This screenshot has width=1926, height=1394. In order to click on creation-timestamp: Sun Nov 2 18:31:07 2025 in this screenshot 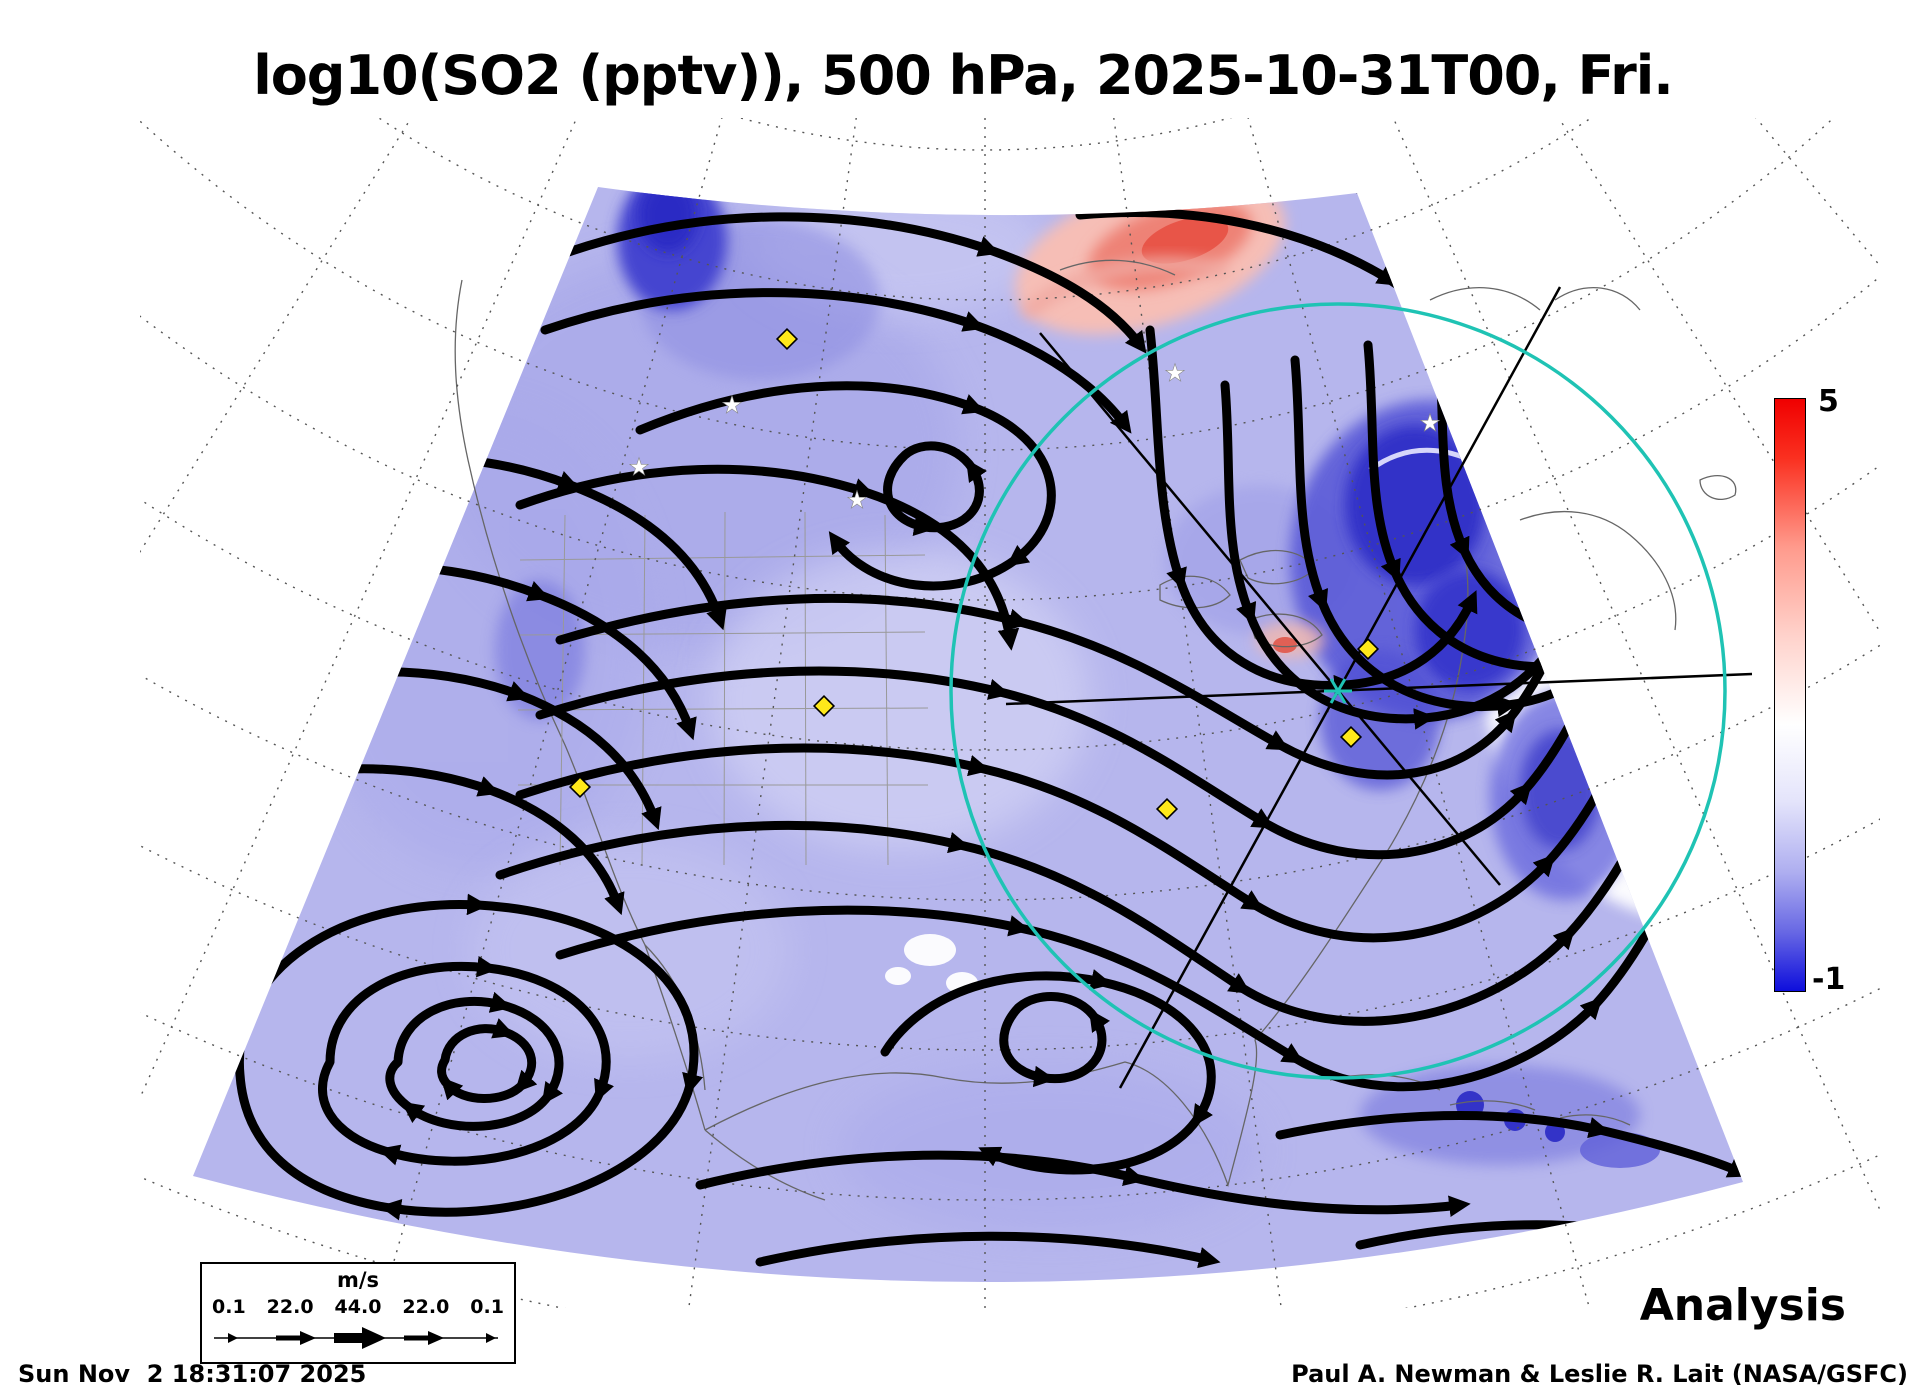, I will do `click(192, 1374)`.